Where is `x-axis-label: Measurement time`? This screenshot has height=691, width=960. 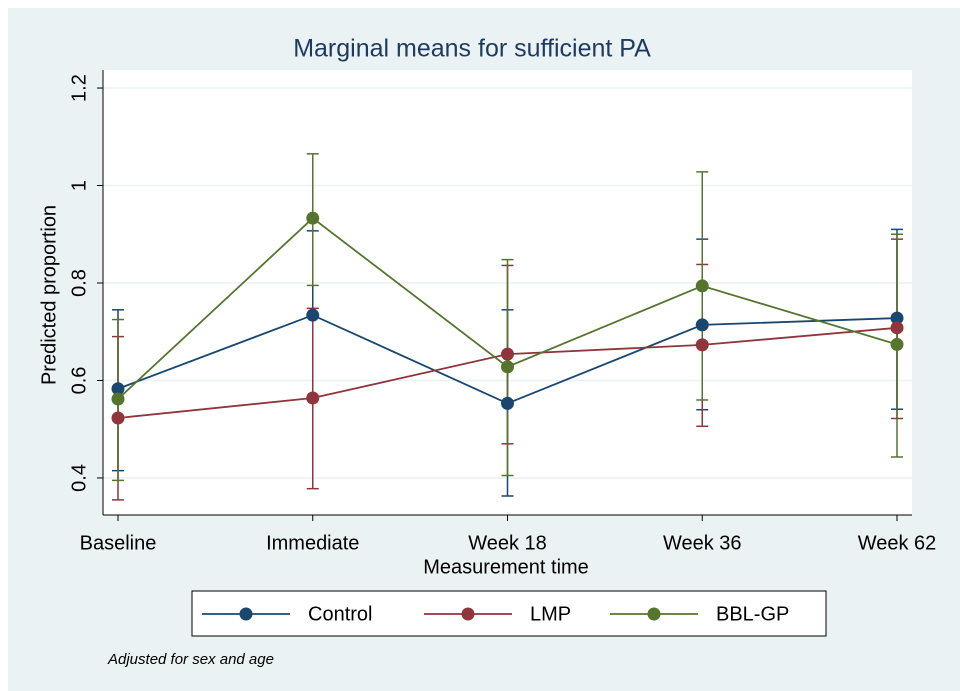
x-axis-label: Measurement time is located at coordinates (506, 567).